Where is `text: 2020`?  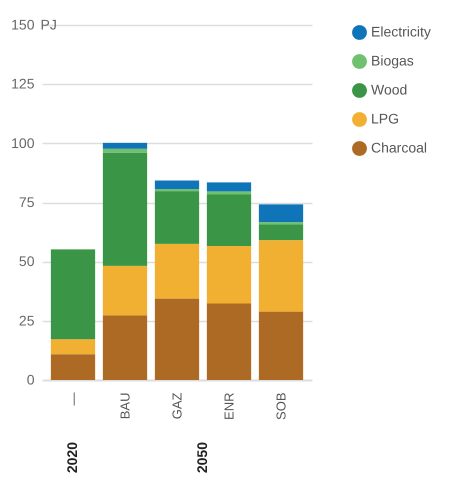 text: 2020 is located at coordinates (72, 458).